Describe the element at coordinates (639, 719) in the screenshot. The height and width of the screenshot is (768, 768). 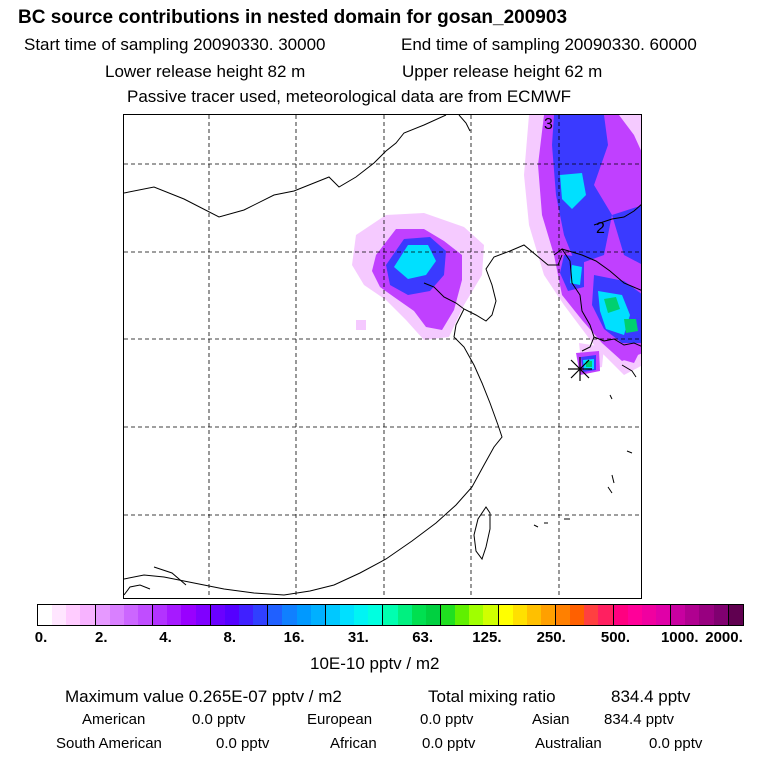
I see `asian-value: 834.4 pptv` at that location.